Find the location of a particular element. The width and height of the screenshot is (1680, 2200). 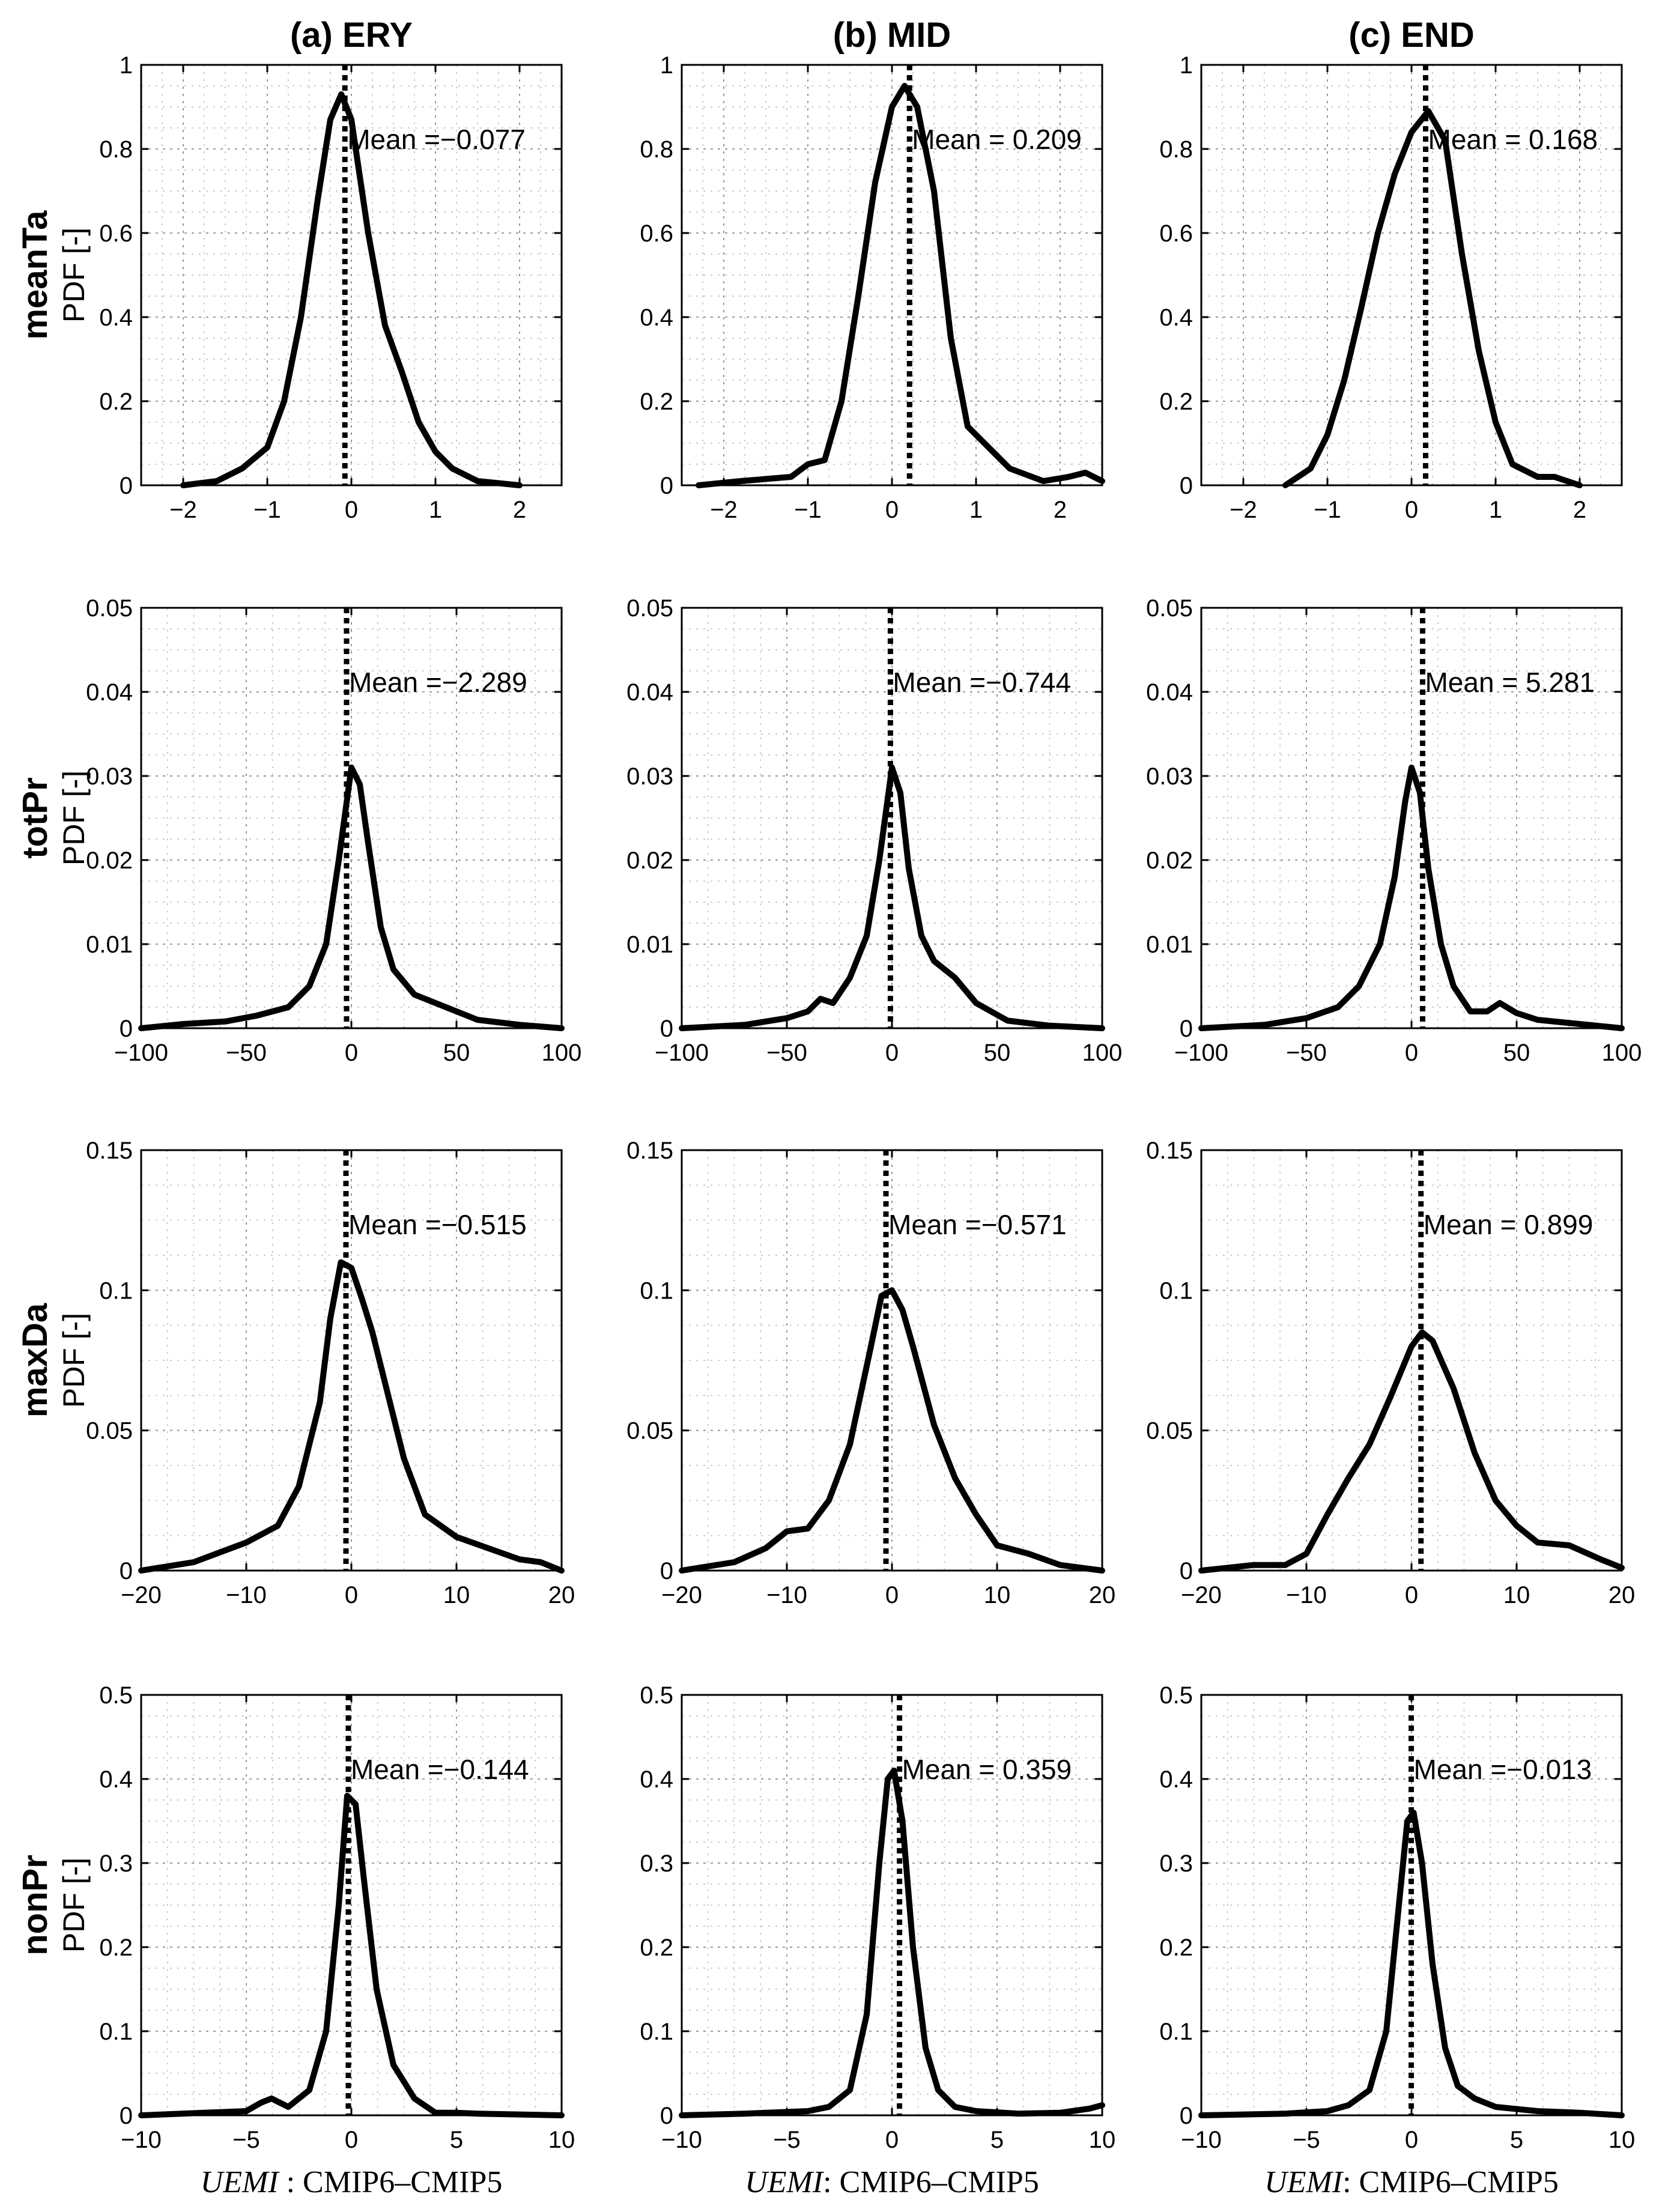

panel-maxDa-1: −20 −10 0 10 20 0 0.05 0.1 0.15 Mean =−0.571 is located at coordinates (870, 1373).